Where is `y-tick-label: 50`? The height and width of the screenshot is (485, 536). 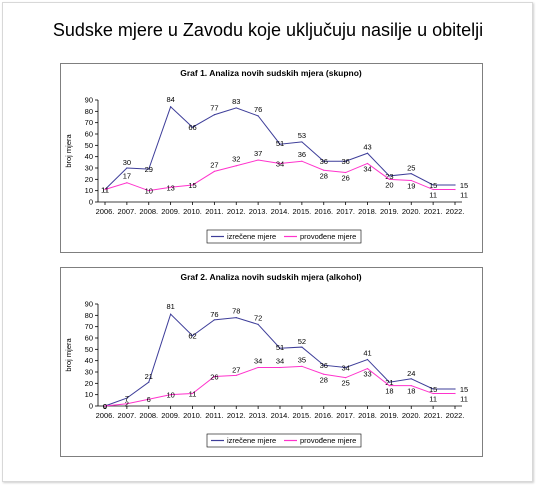
y-tick-label: 50 is located at coordinates (89, 145).